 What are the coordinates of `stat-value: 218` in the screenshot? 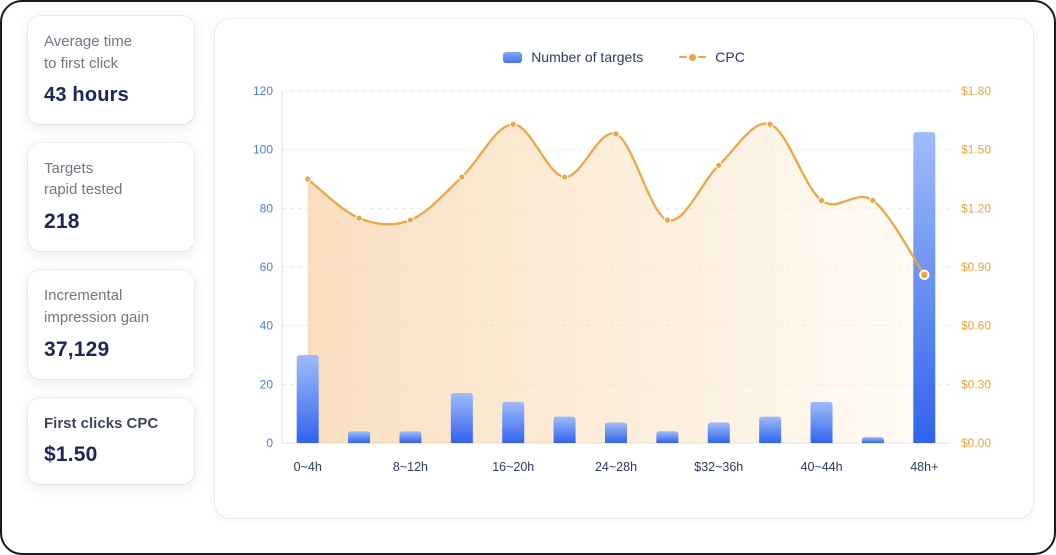 It's located at (62, 221).